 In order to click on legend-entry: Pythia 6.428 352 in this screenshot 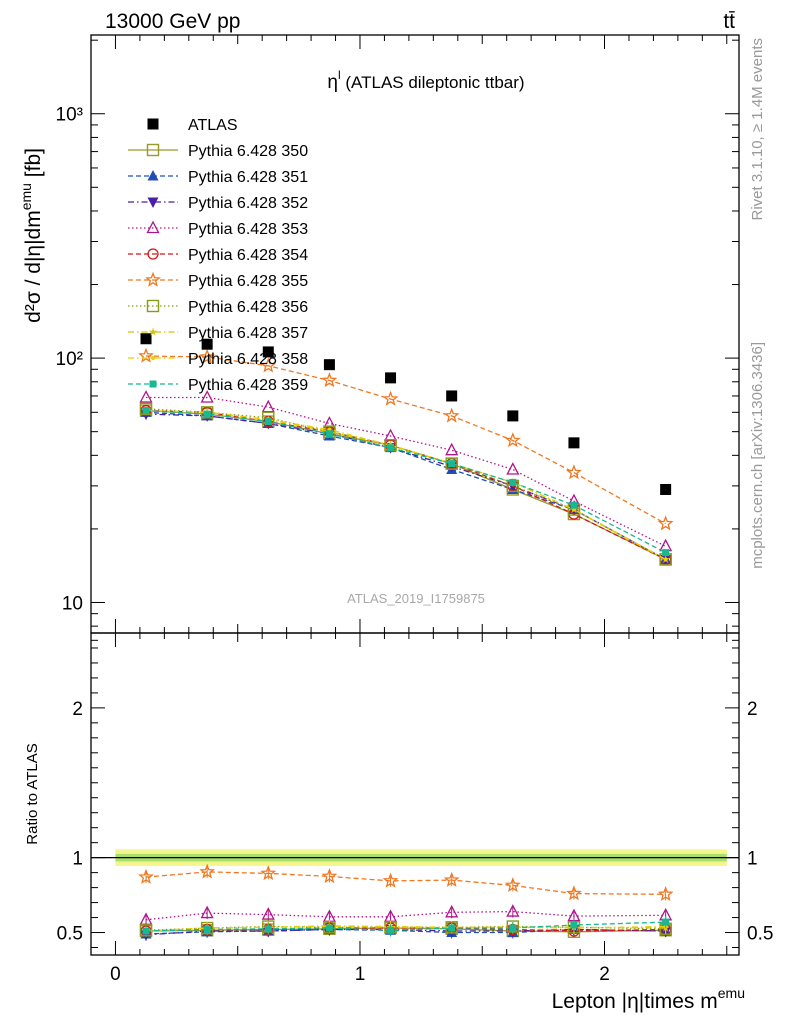, I will do `click(218, 203)`.